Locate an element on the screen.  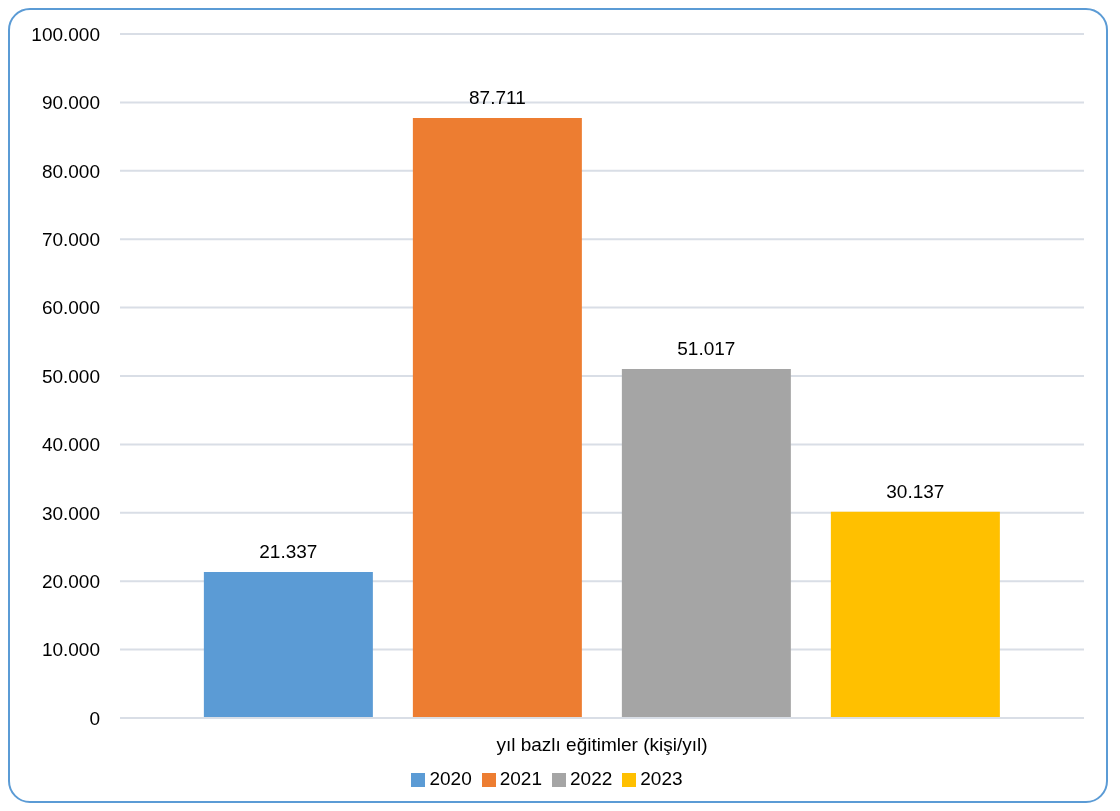
y-tick-label: 10.000 is located at coordinates (70, 650).